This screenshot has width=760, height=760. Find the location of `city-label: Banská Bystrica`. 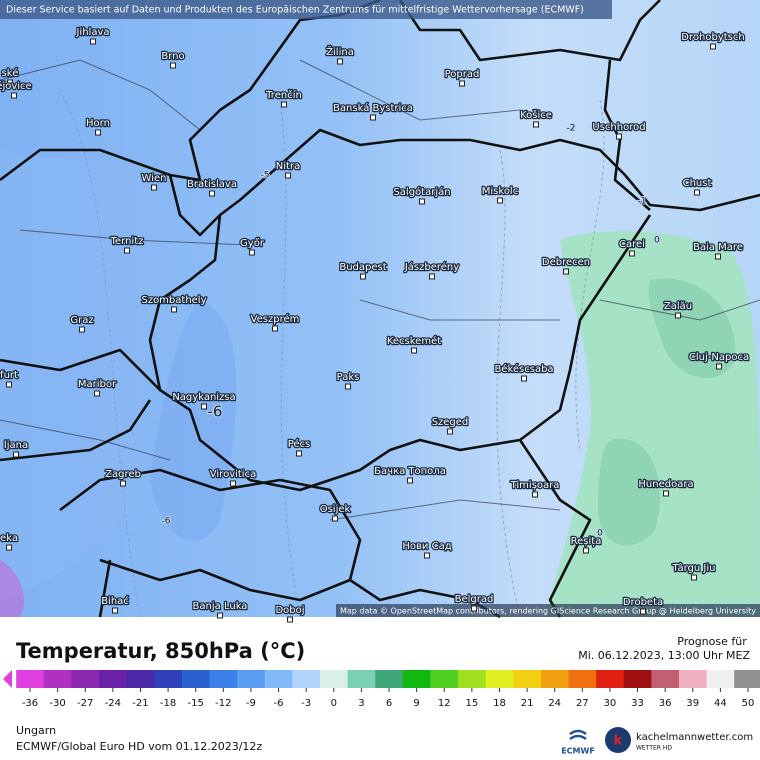

city-label: Banská Bystrica is located at coordinates (373, 108).